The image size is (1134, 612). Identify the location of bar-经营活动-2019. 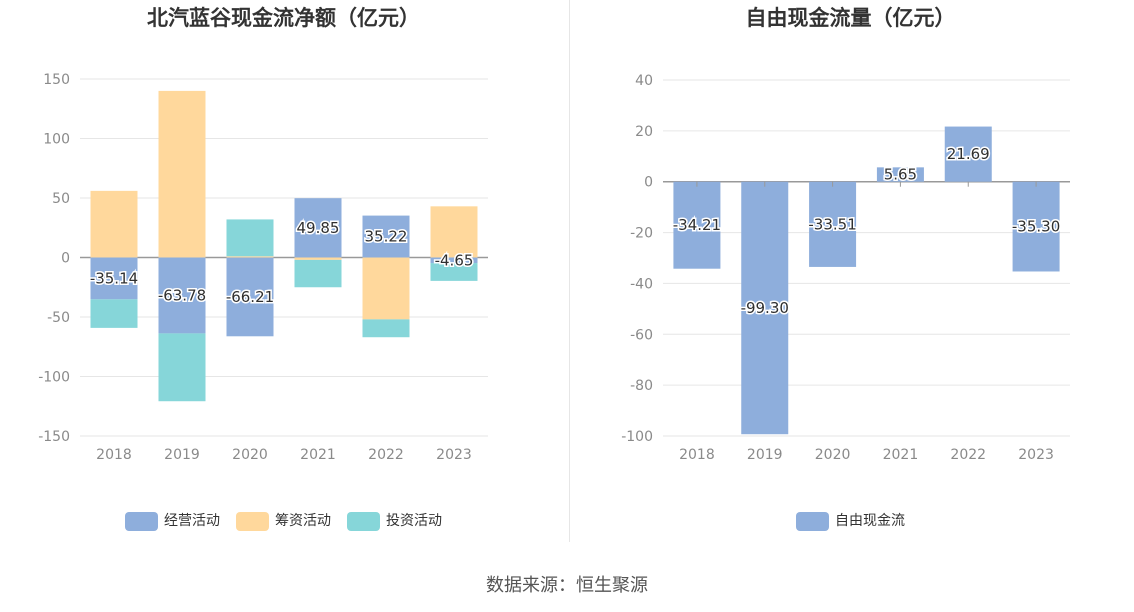
(182, 295).